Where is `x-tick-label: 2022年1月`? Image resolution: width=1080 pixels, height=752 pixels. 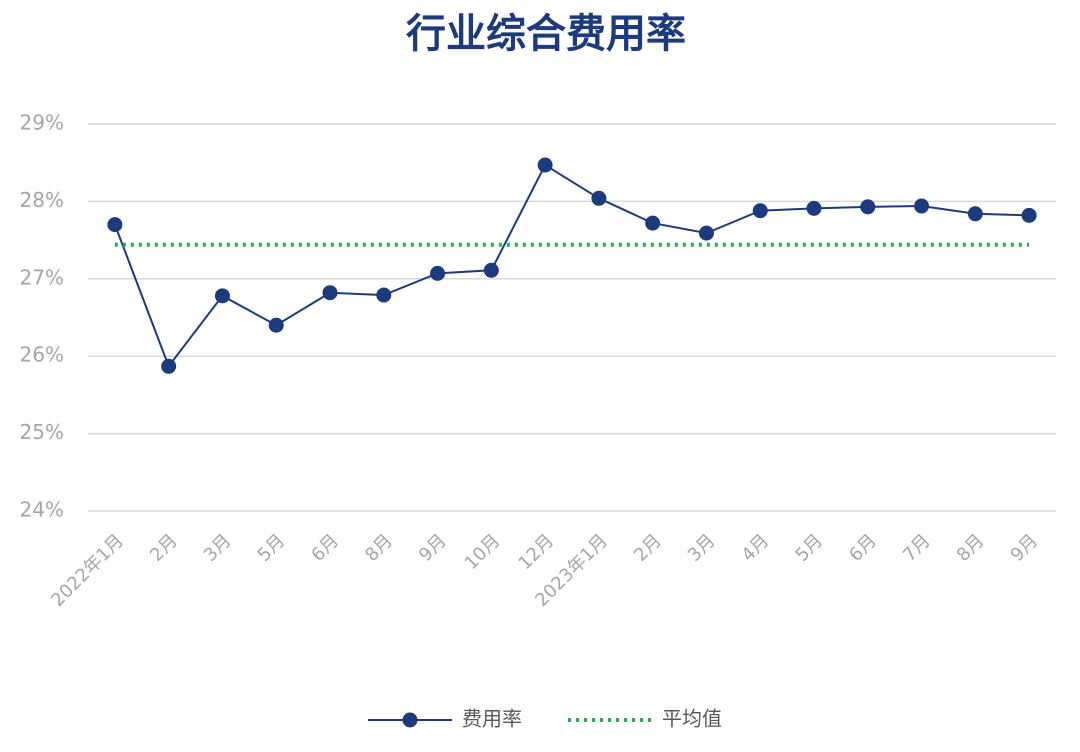 x-tick-label: 2022年1月 is located at coordinates (87, 570).